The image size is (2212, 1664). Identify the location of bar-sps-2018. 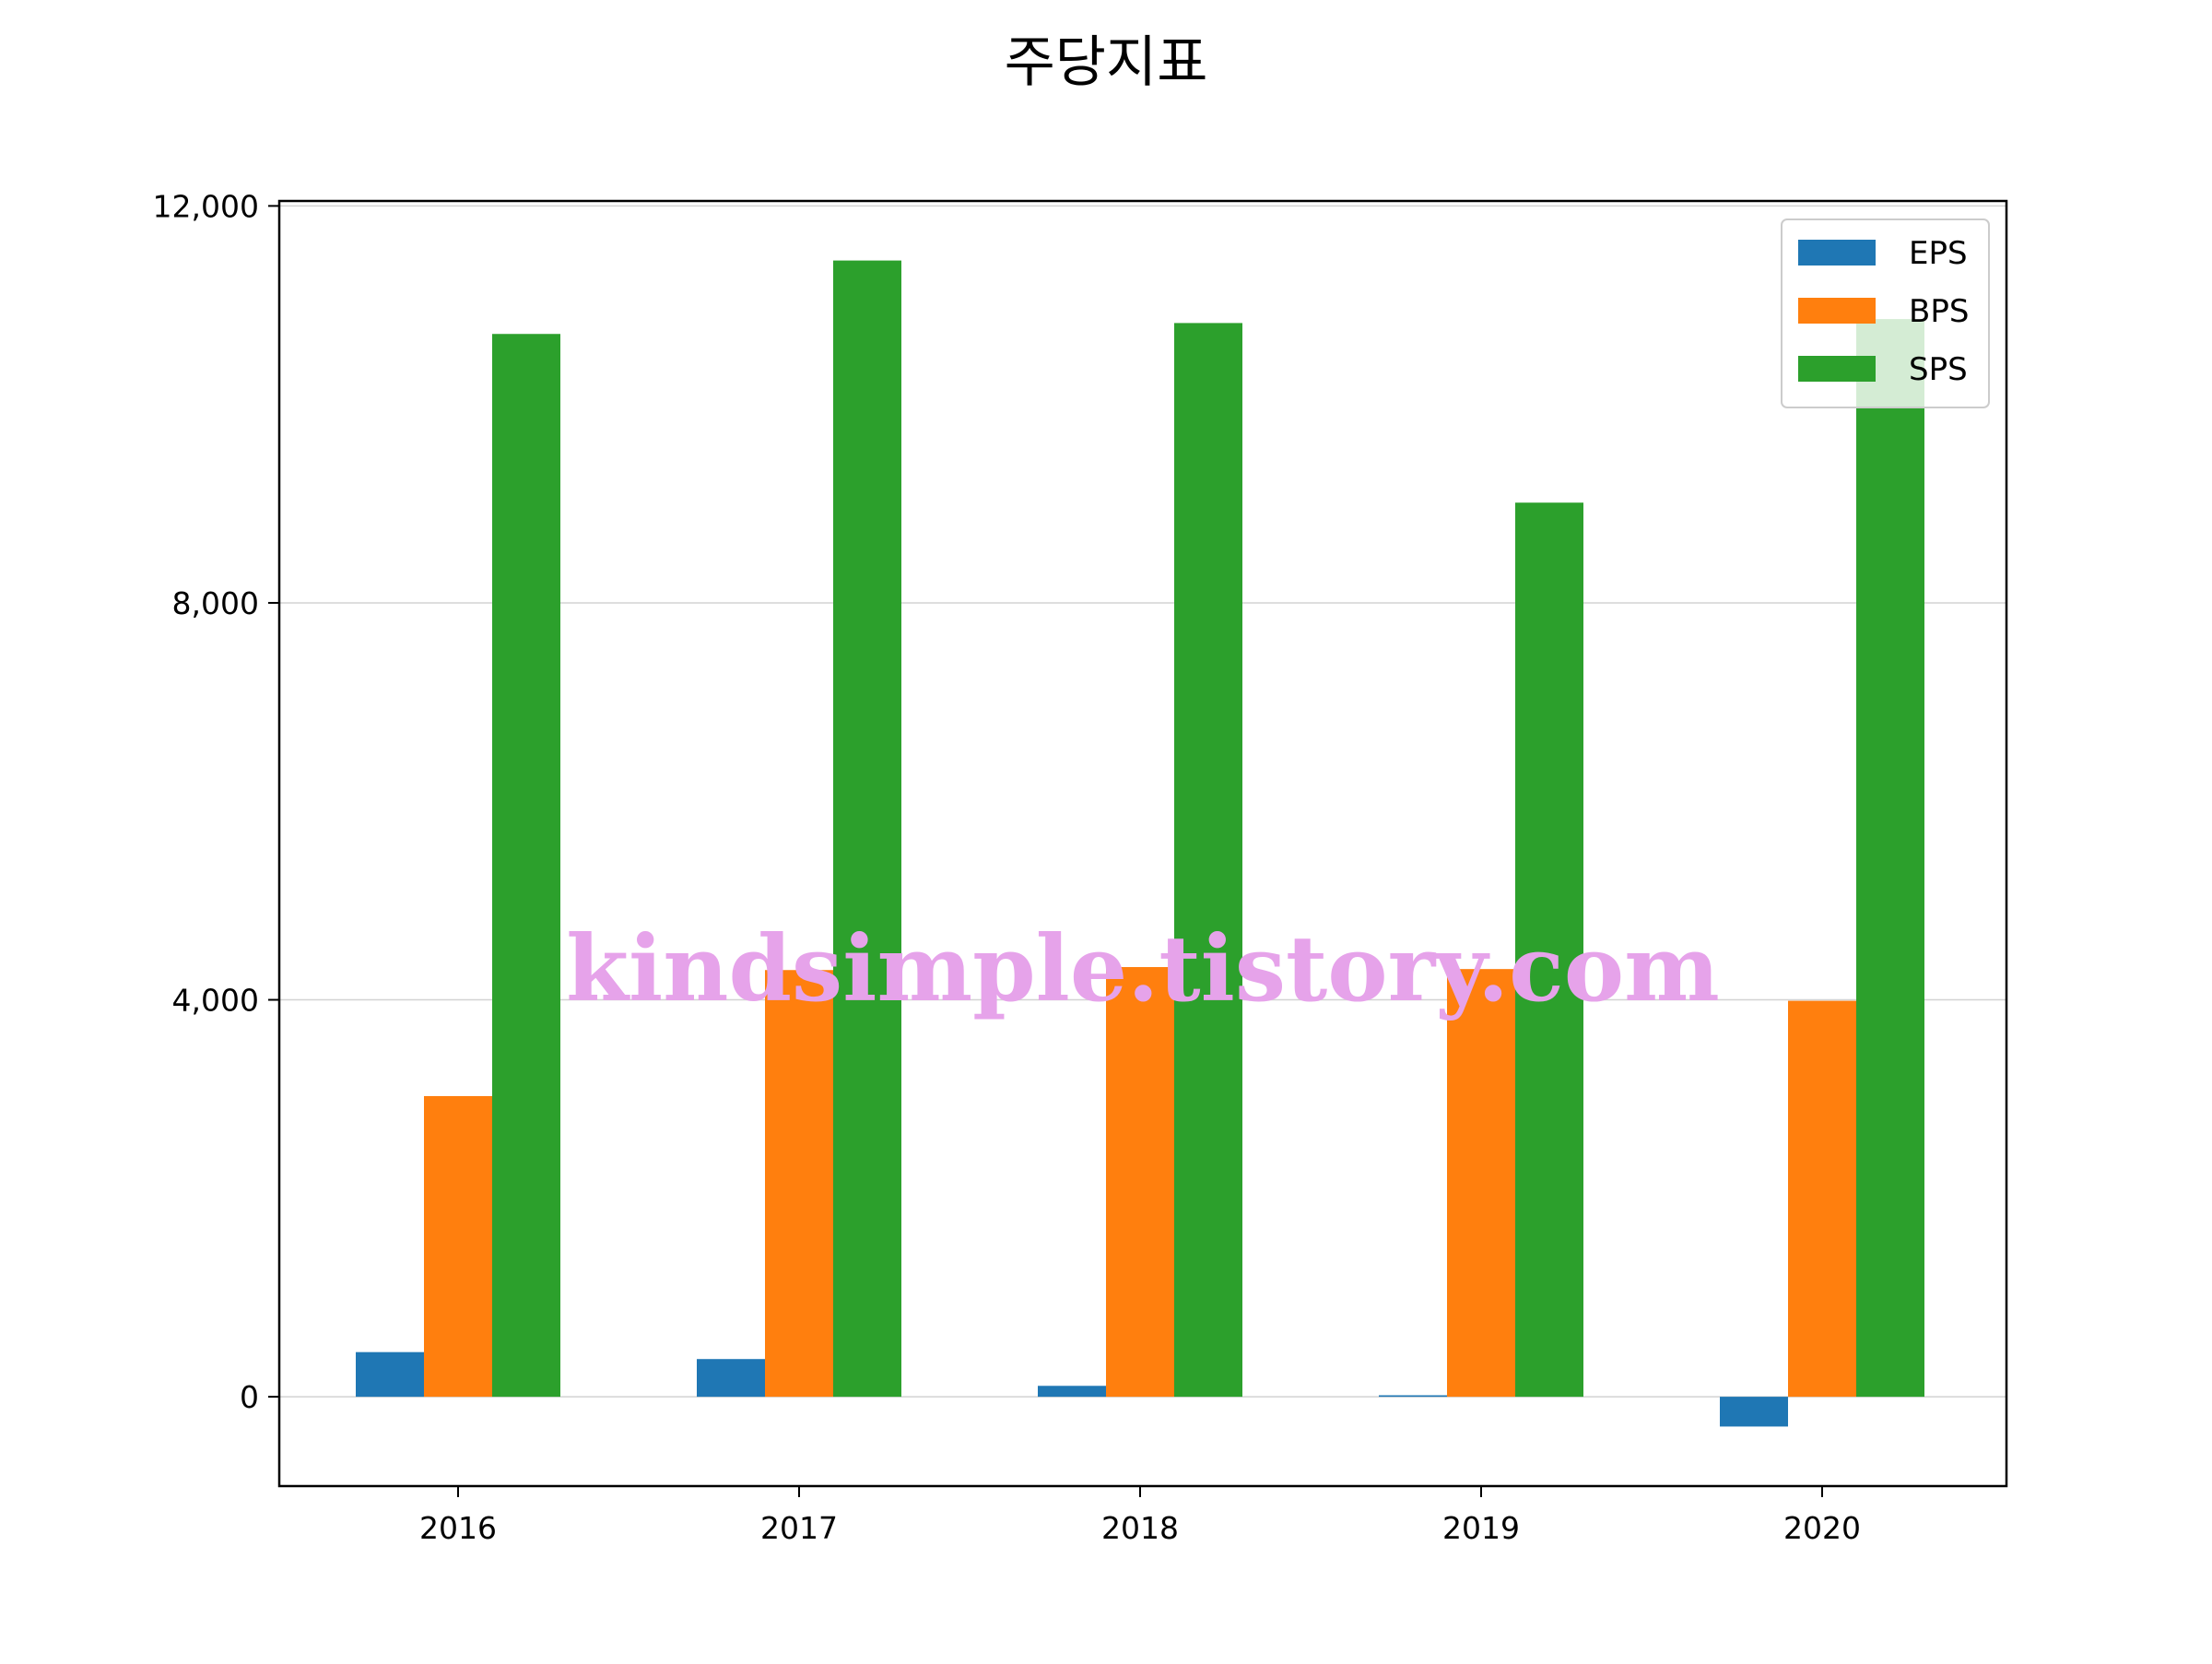
(1208, 860).